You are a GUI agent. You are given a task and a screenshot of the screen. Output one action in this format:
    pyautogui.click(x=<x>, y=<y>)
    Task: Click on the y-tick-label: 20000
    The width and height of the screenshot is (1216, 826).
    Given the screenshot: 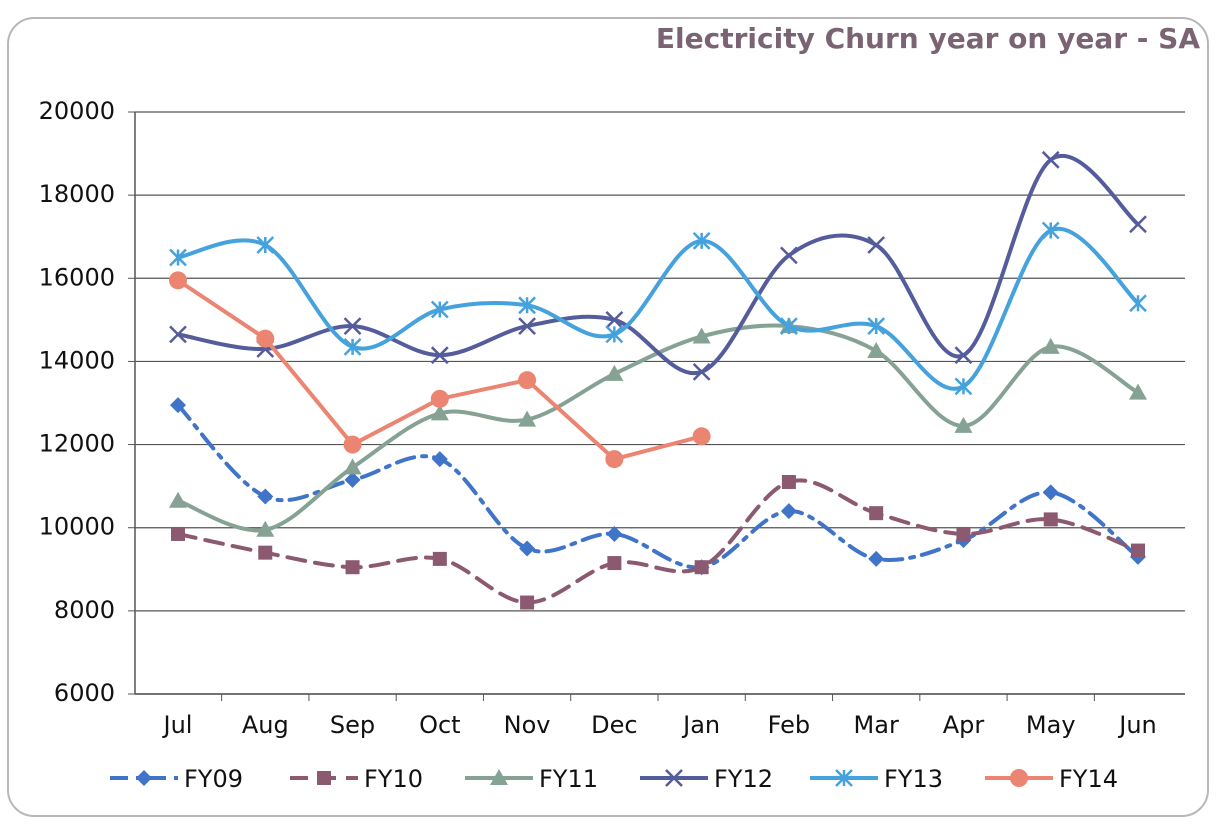 What is the action you would take?
    pyautogui.click(x=77, y=111)
    